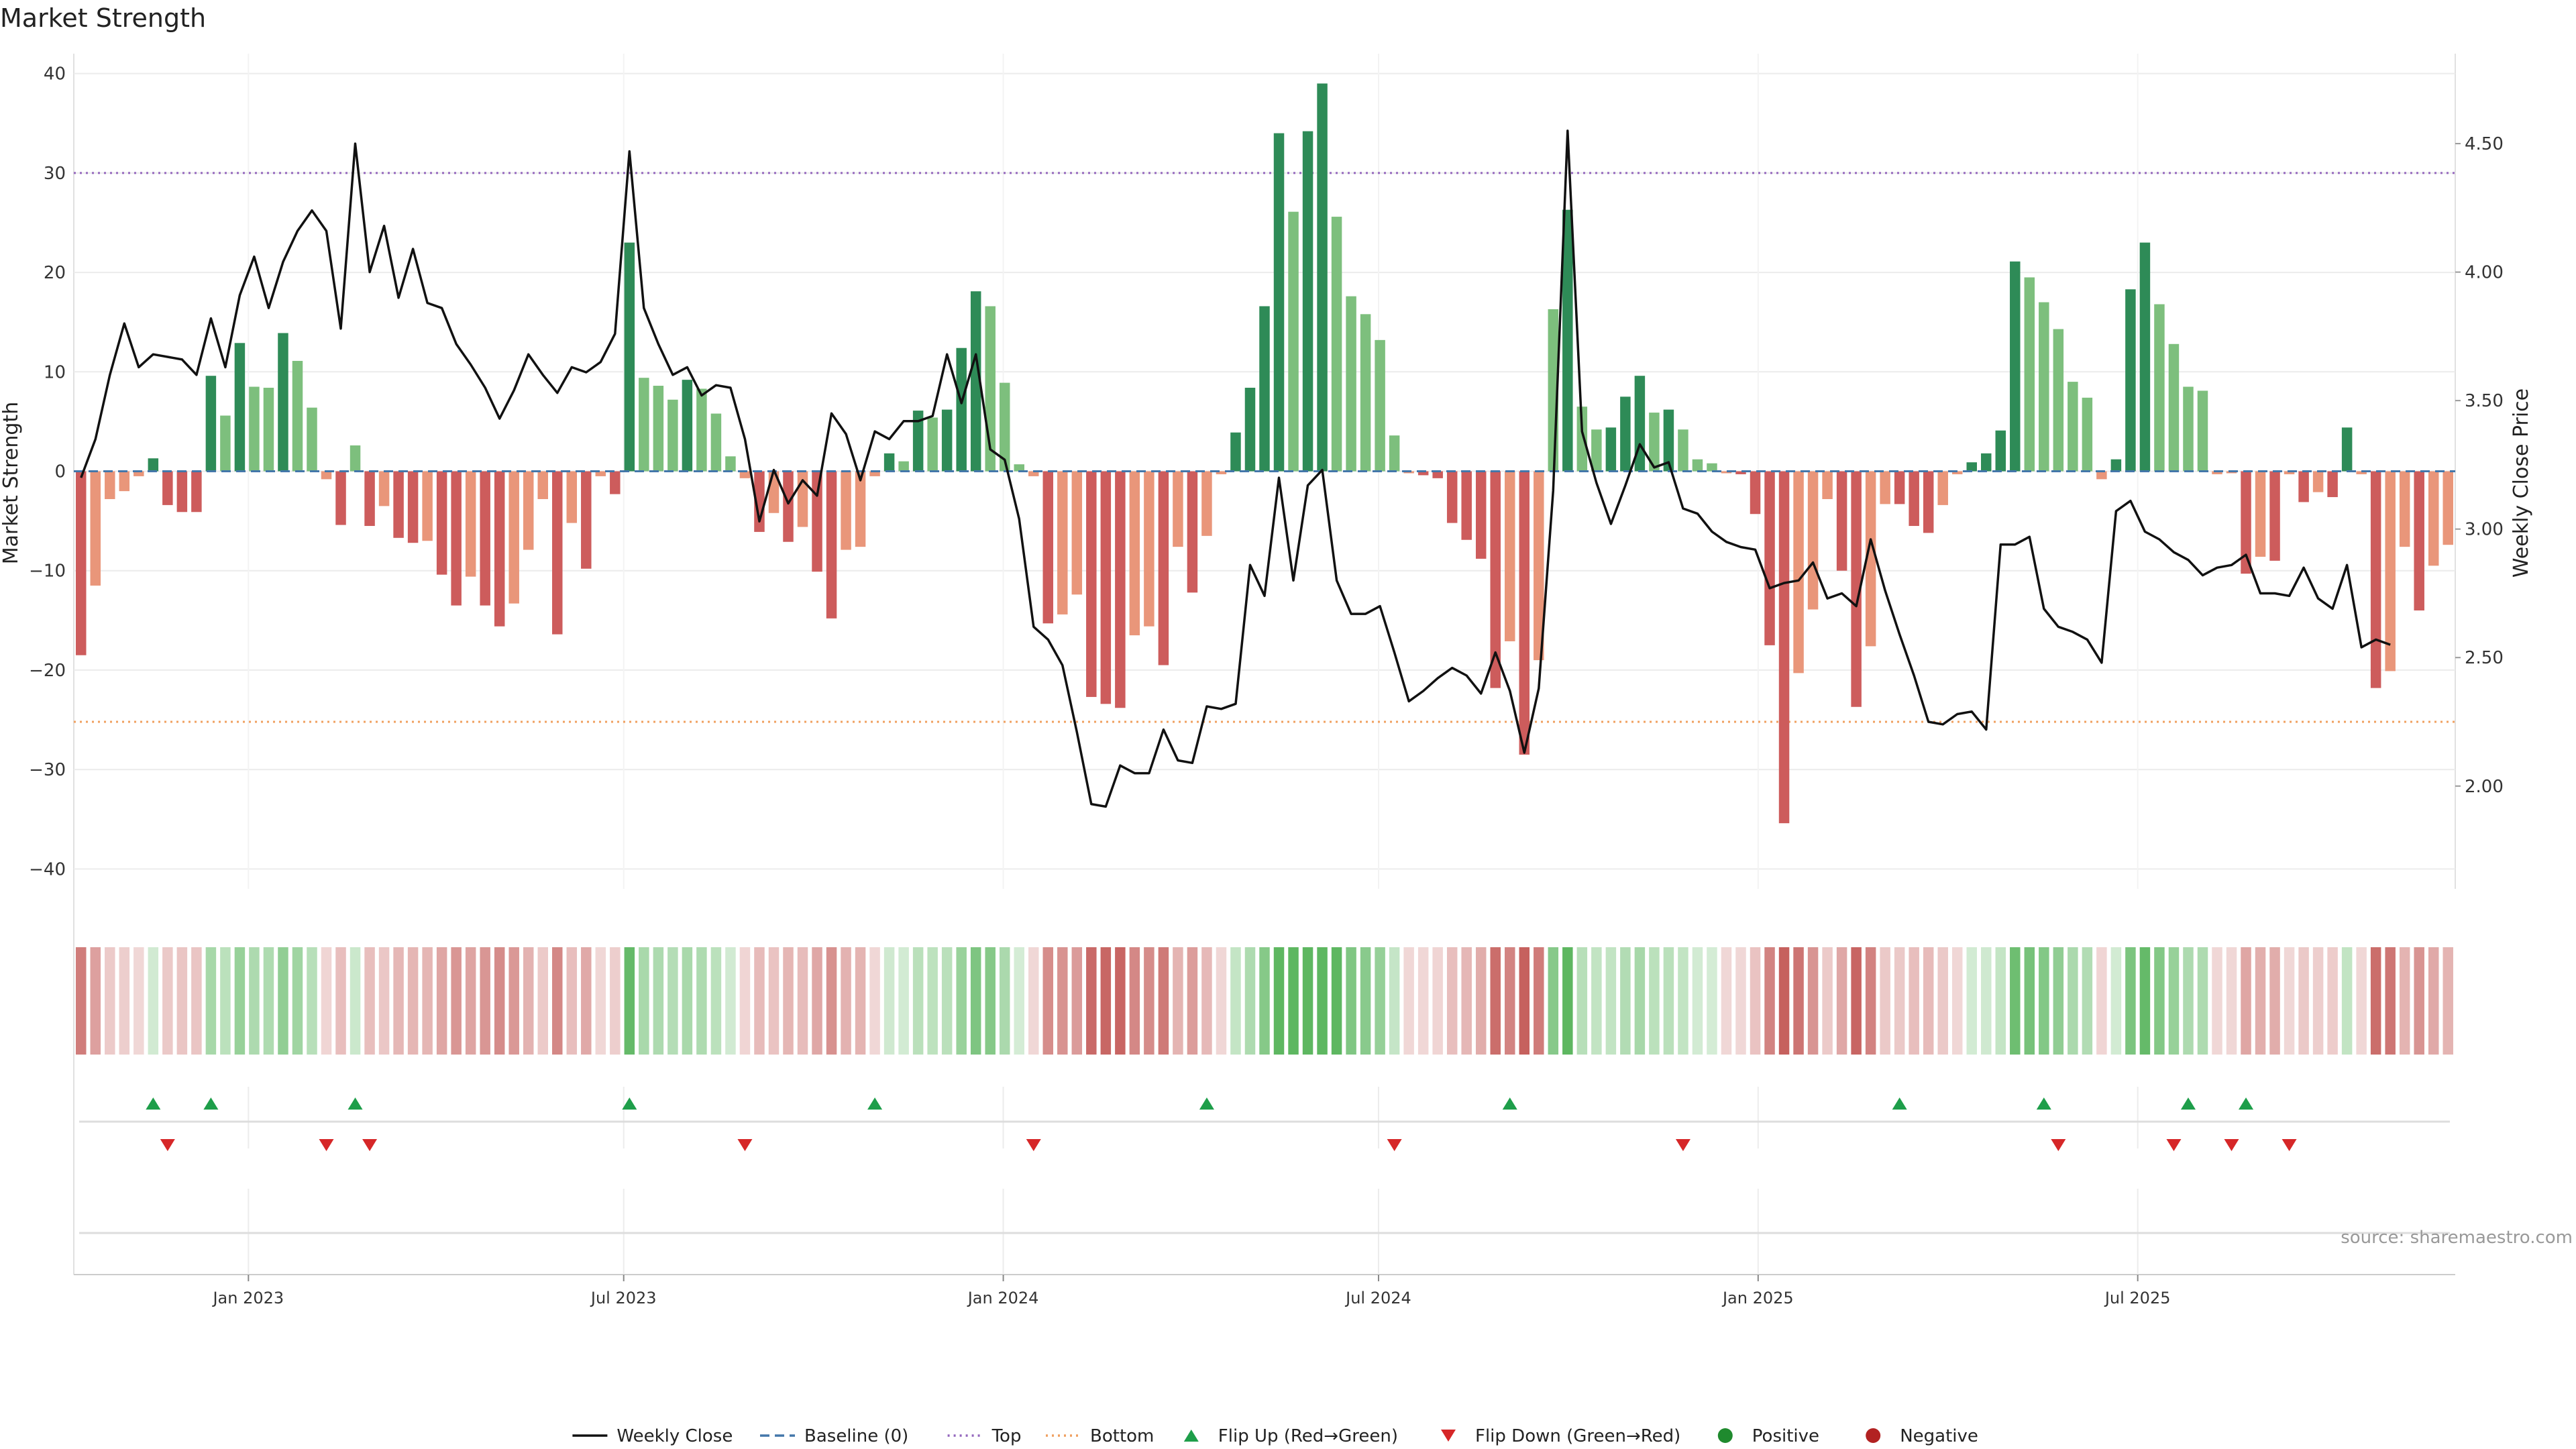  I want to click on x-tick-label: Jul 2024, so click(1377, 1298).